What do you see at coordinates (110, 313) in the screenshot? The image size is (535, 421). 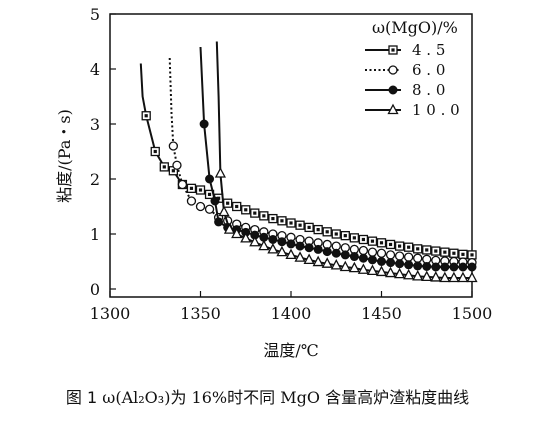 I see `x-tick-label: 1300` at bounding box center [110, 313].